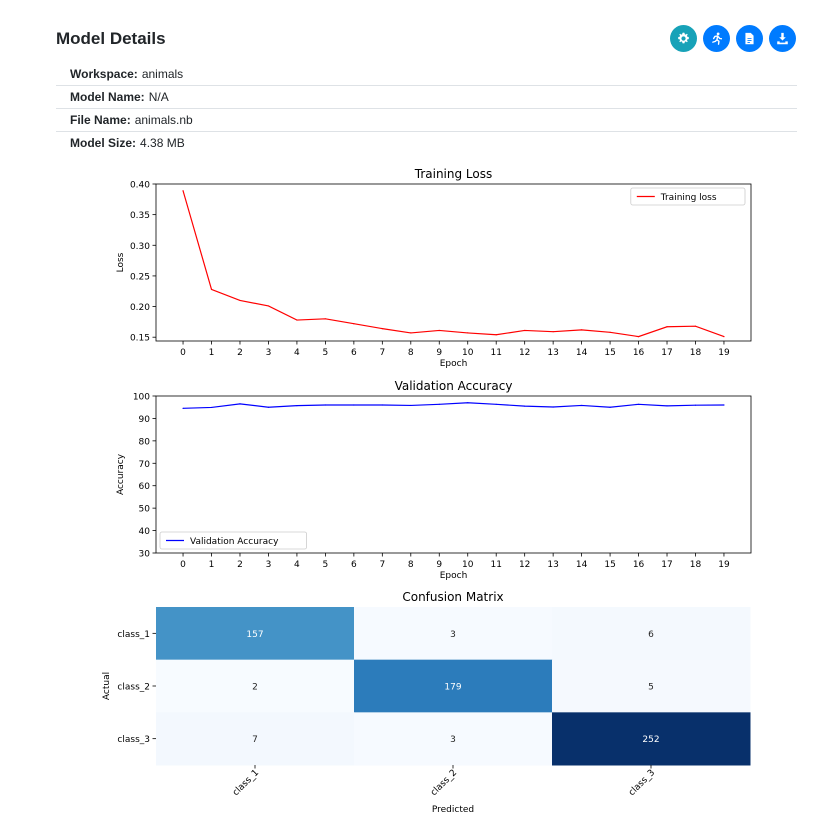 The width and height of the screenshot is (825, 826). I want to click on chart-title: Validation Accuracy, so click(454, 386).